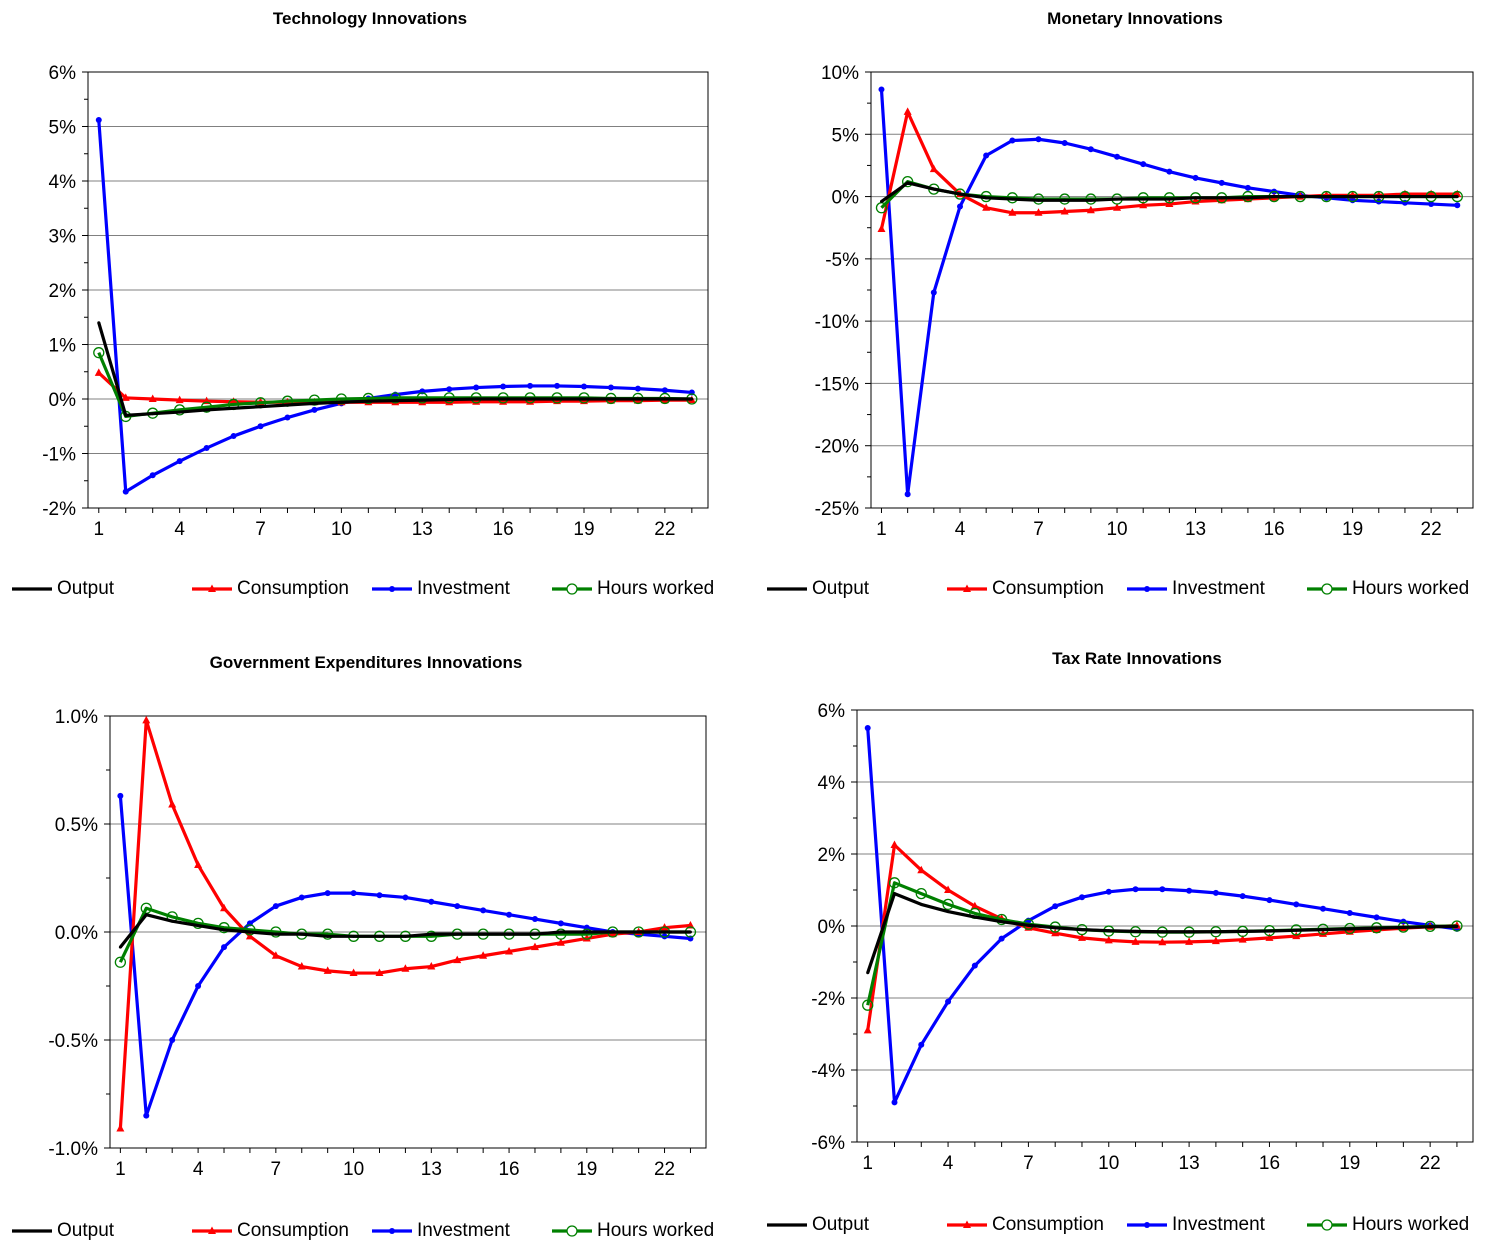  What do you see at coordinates (1137, 658) in the screenshot?
I see `chart-title: Tax Rate Innovations` at bounding box center [1137, 658].